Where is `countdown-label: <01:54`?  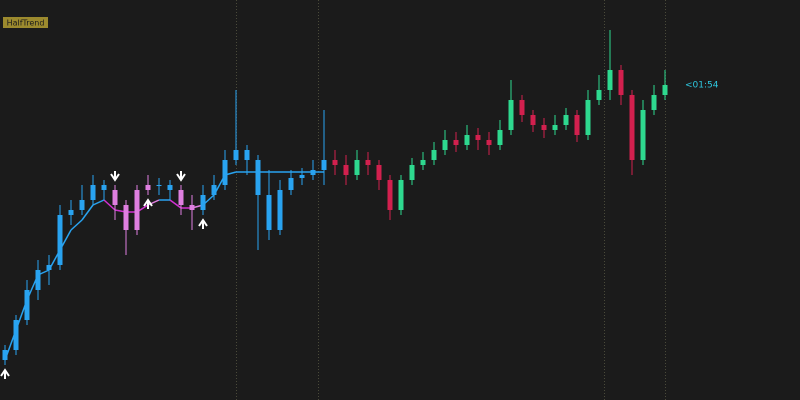
countdown-label: <01:54 is located at coordinates (702, 86).